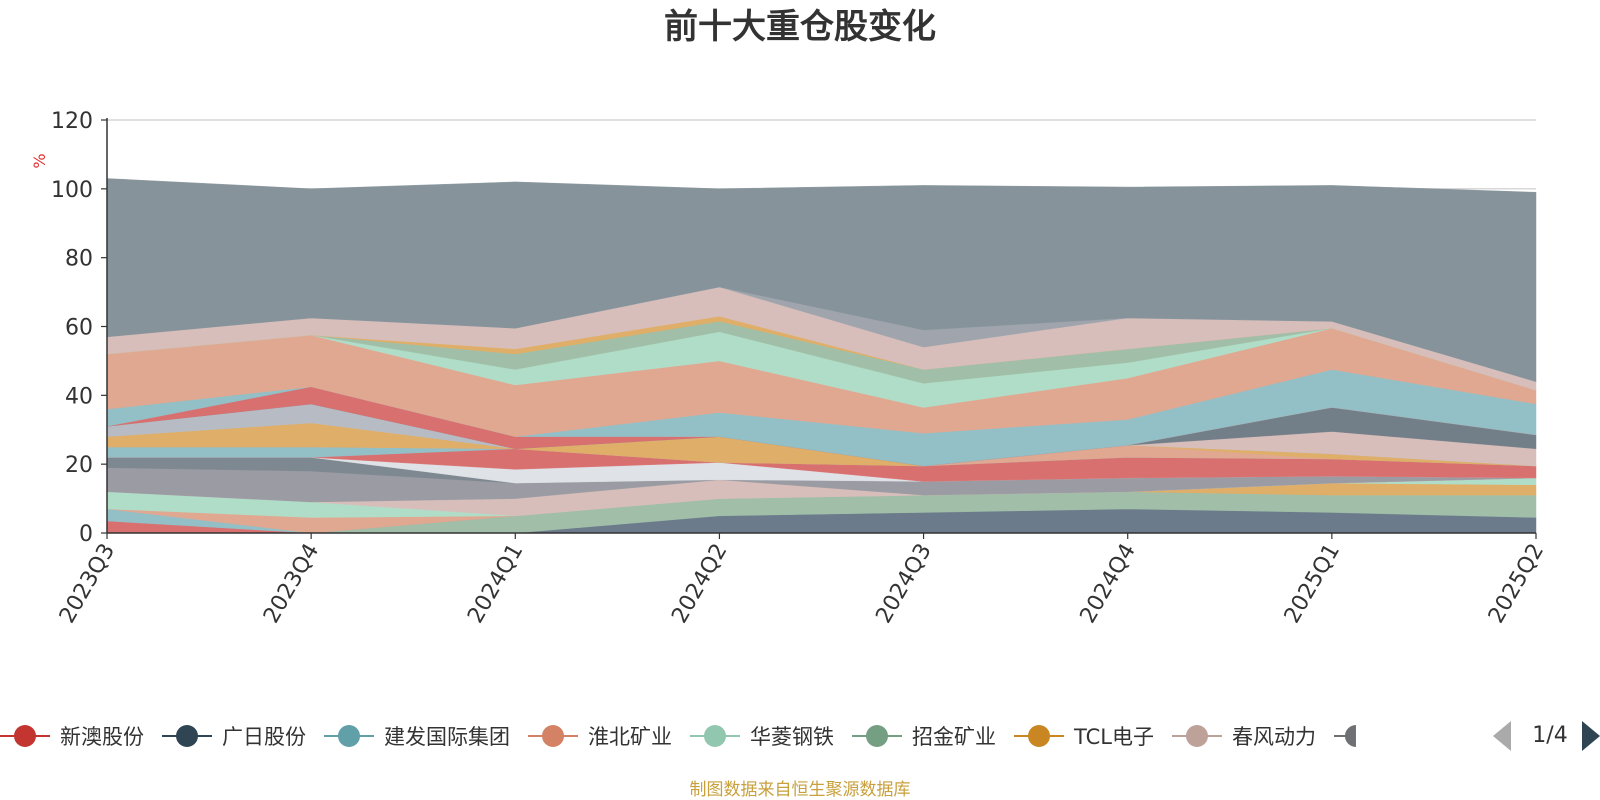 This screenshot has width=1600, height=800. Describe the element at coordinates (102, 737) in the screenshot. I see `legend-label: 新澳股份` at that location.